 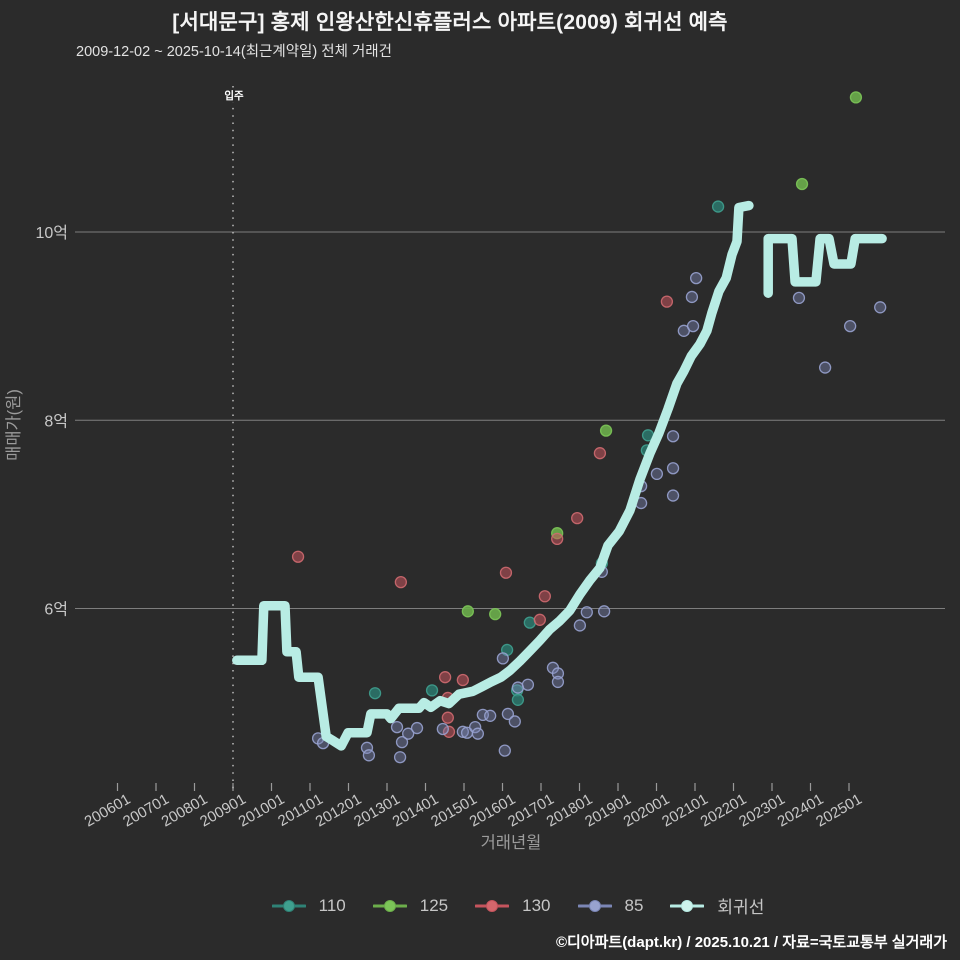 What do you see at coordinates (513, 905) in the screenshot?
I see `legend-item-130: 130` at bounding box center [513, 905].